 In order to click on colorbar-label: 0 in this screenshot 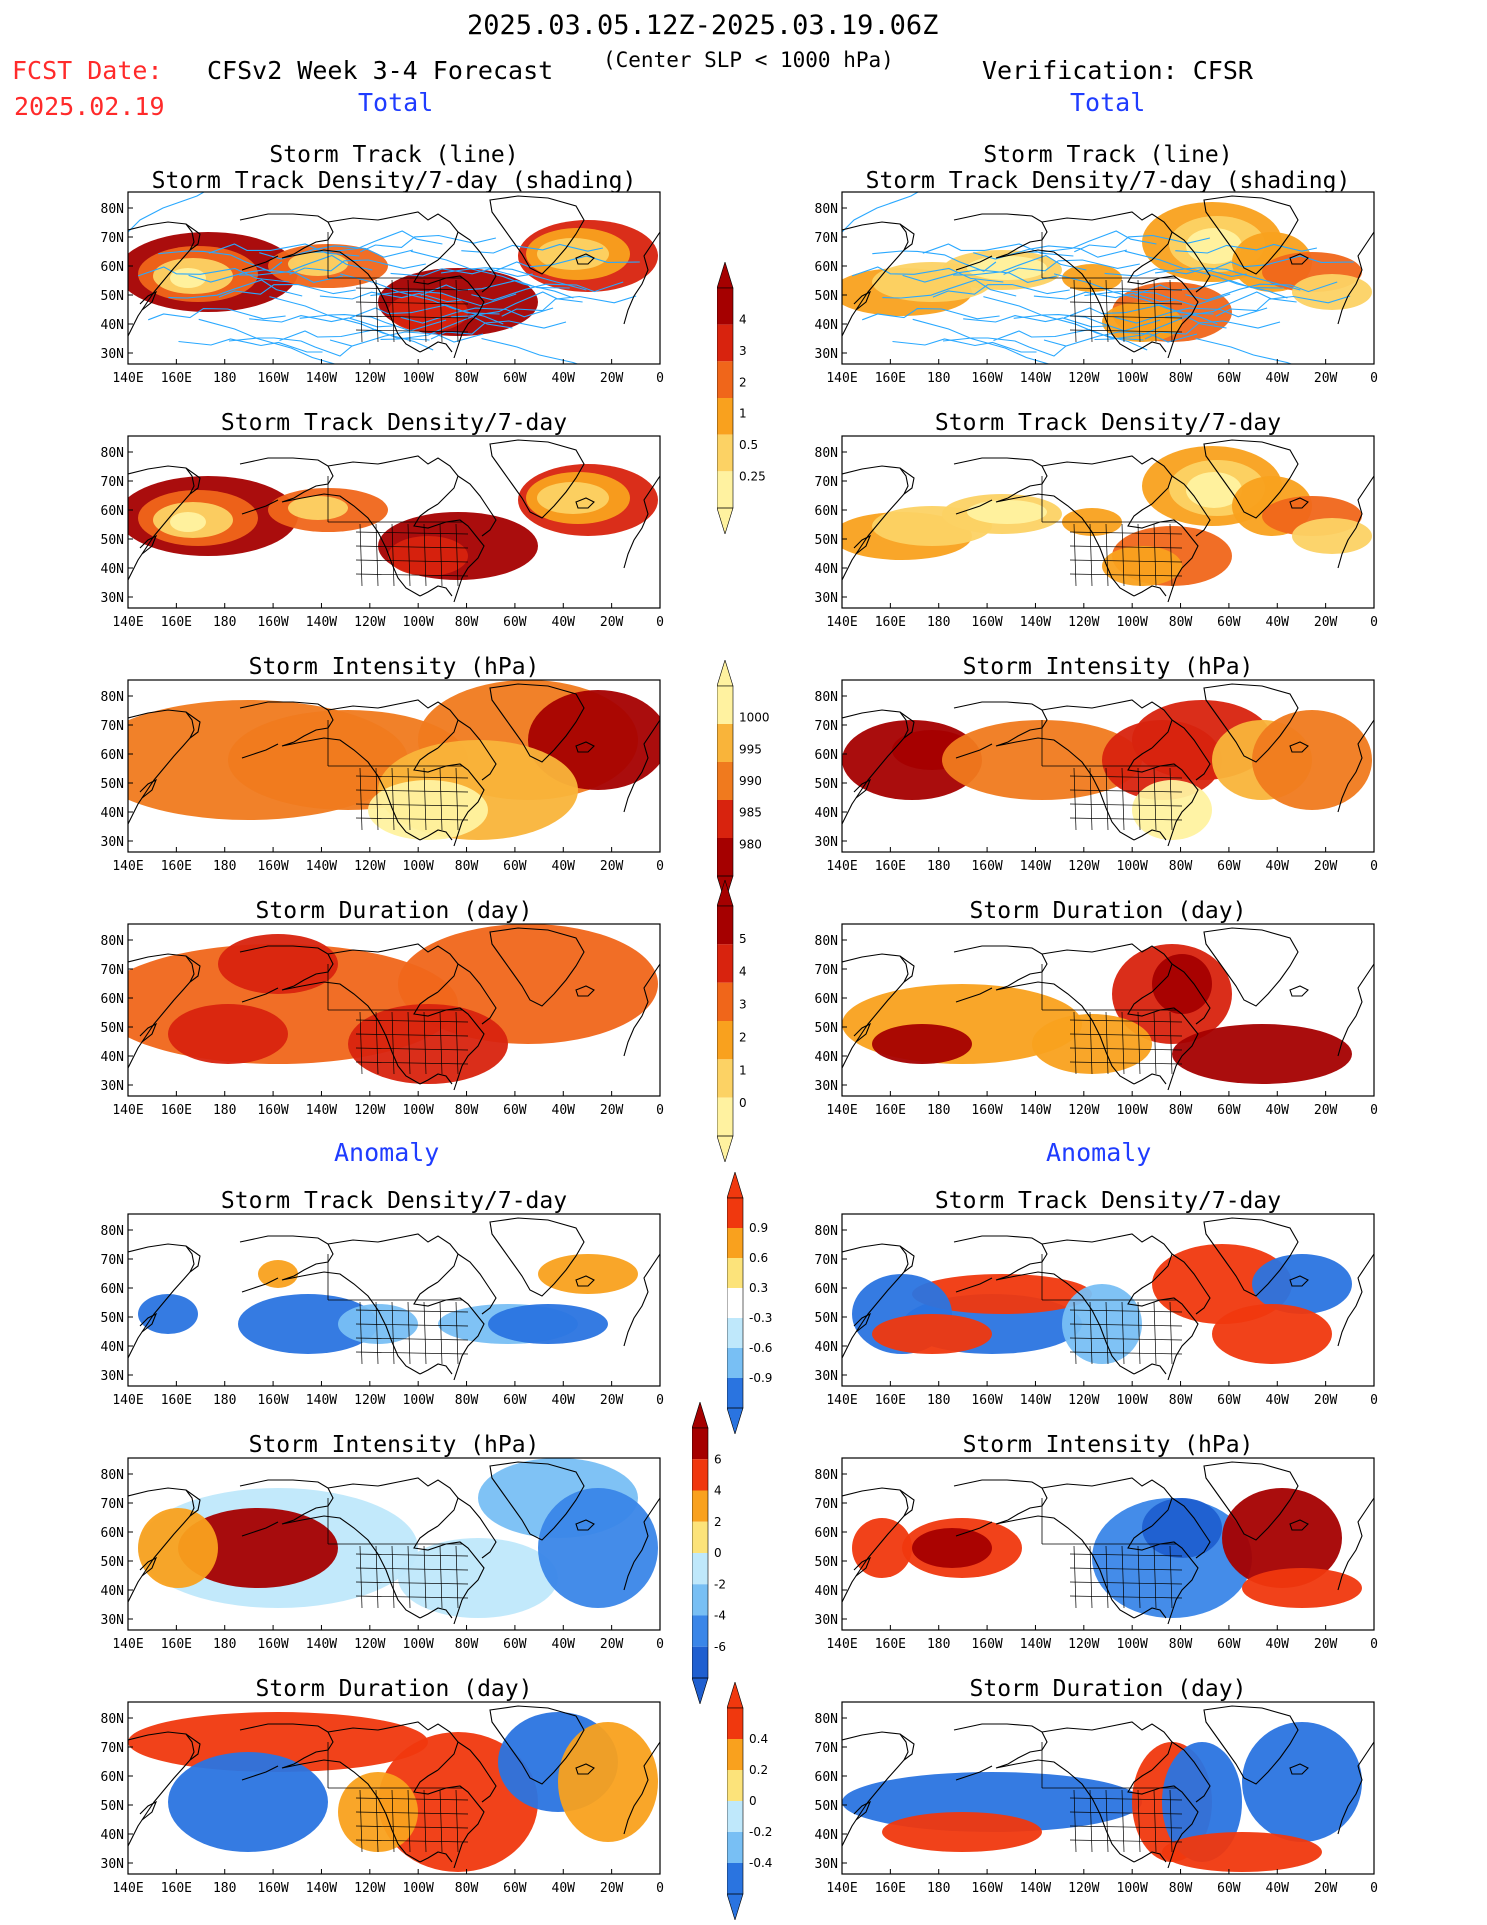, I will do `click(743, 1103)`.